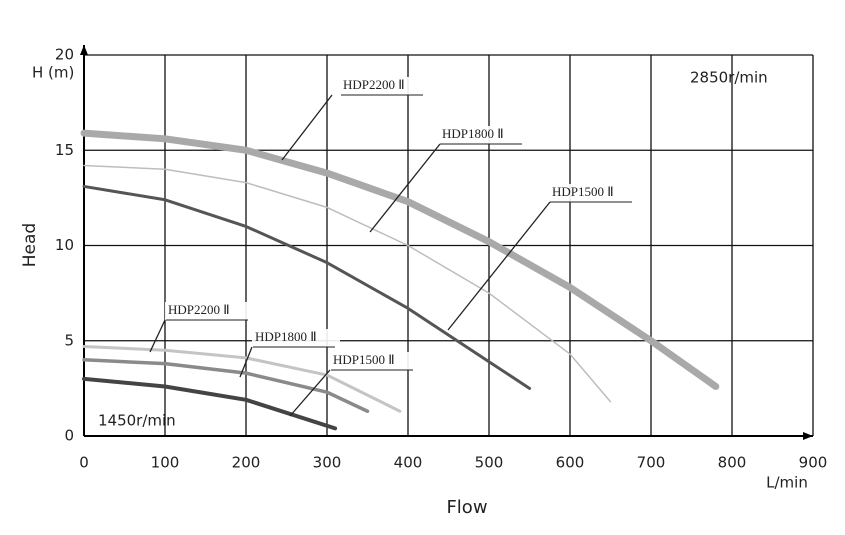  I want to click on speed-annotation: 1450r/min, so click(137, 421).